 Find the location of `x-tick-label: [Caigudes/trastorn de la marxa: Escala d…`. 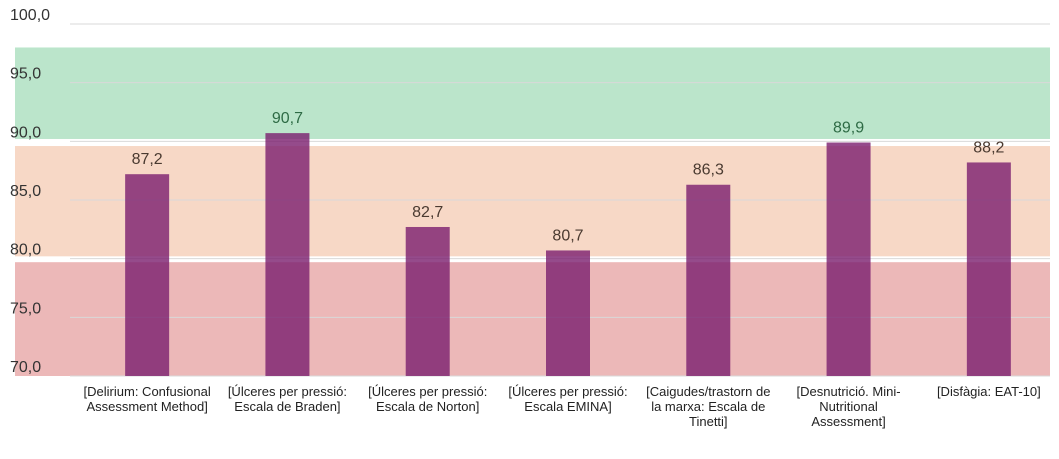

x-tick-label: [Caigudes/trastorn de la marxa: Escala d… is located at coordinates (708, 406).